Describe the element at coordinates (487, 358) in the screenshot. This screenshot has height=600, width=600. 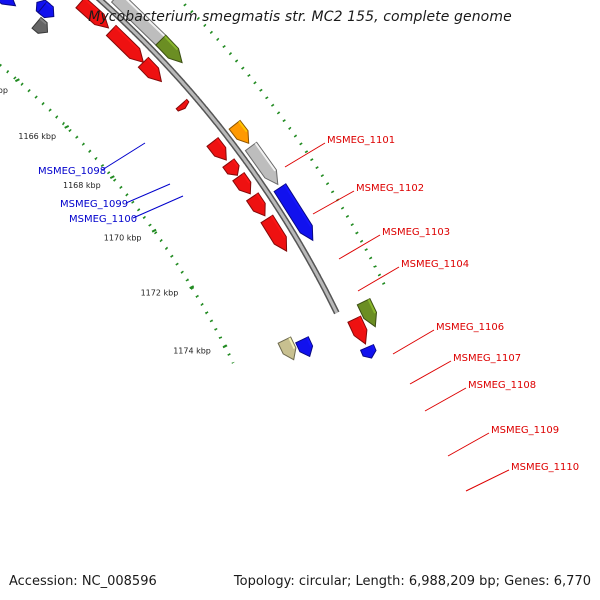
I see `gene-label-msmeg_1107: MSMEG_1107` at that location.